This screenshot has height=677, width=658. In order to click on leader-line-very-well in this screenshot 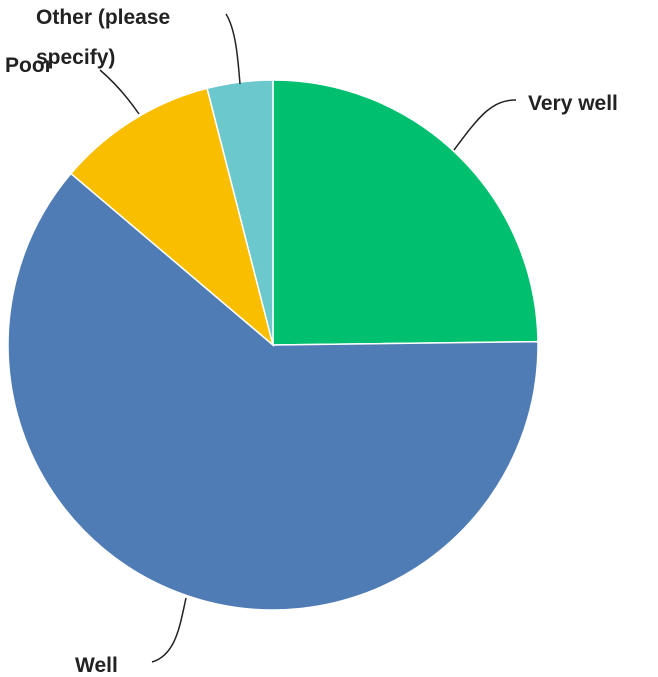, I will do `click(485, 125)`.